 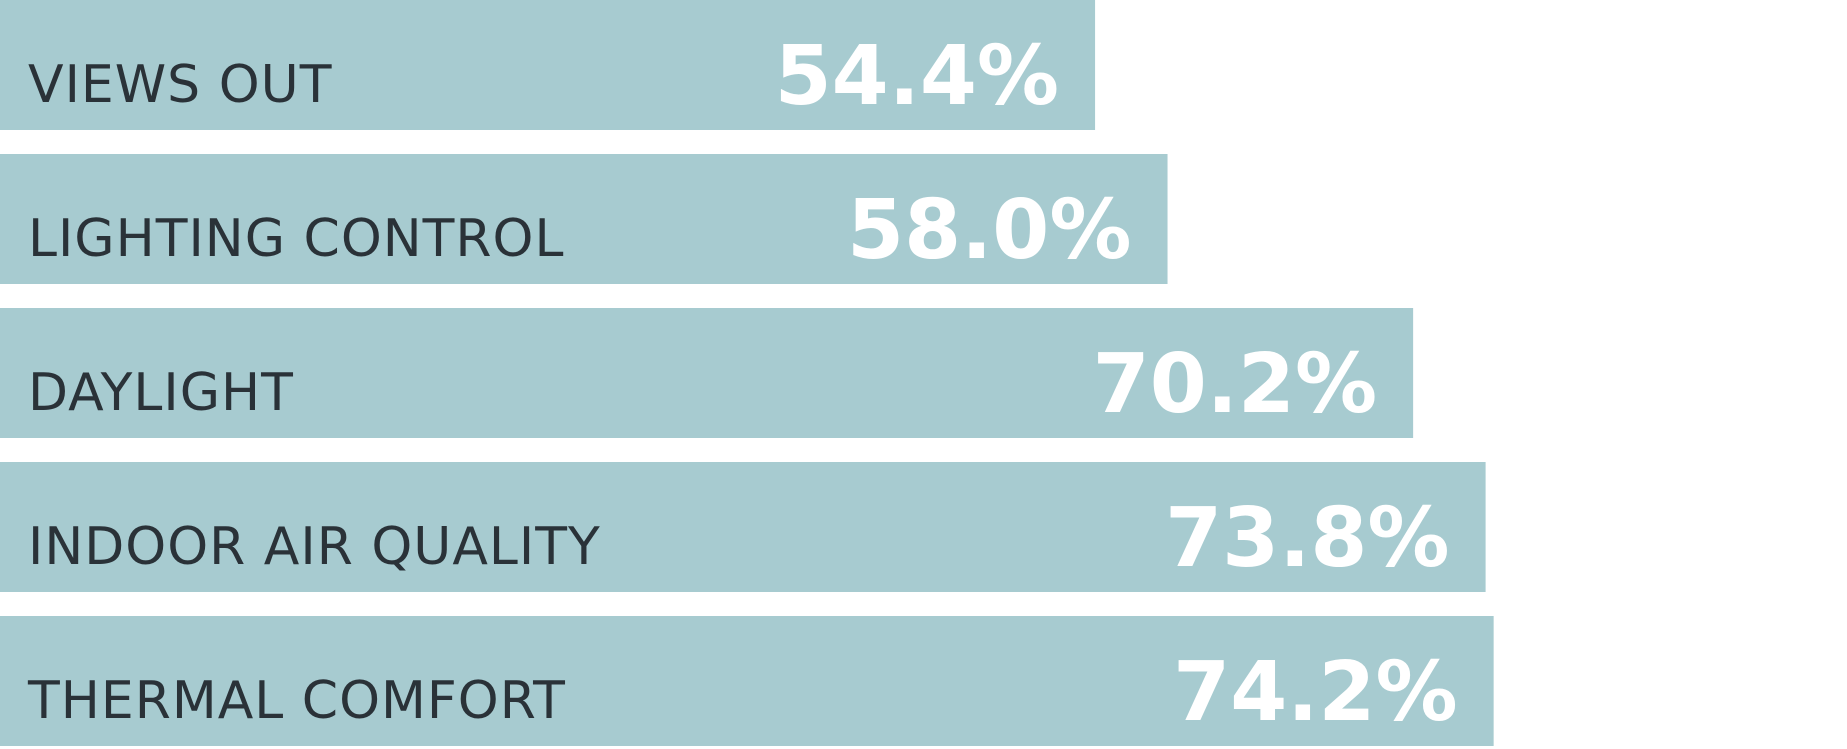 I want to click on category-label: VIEWS OUT, so click(x=180, y=85).